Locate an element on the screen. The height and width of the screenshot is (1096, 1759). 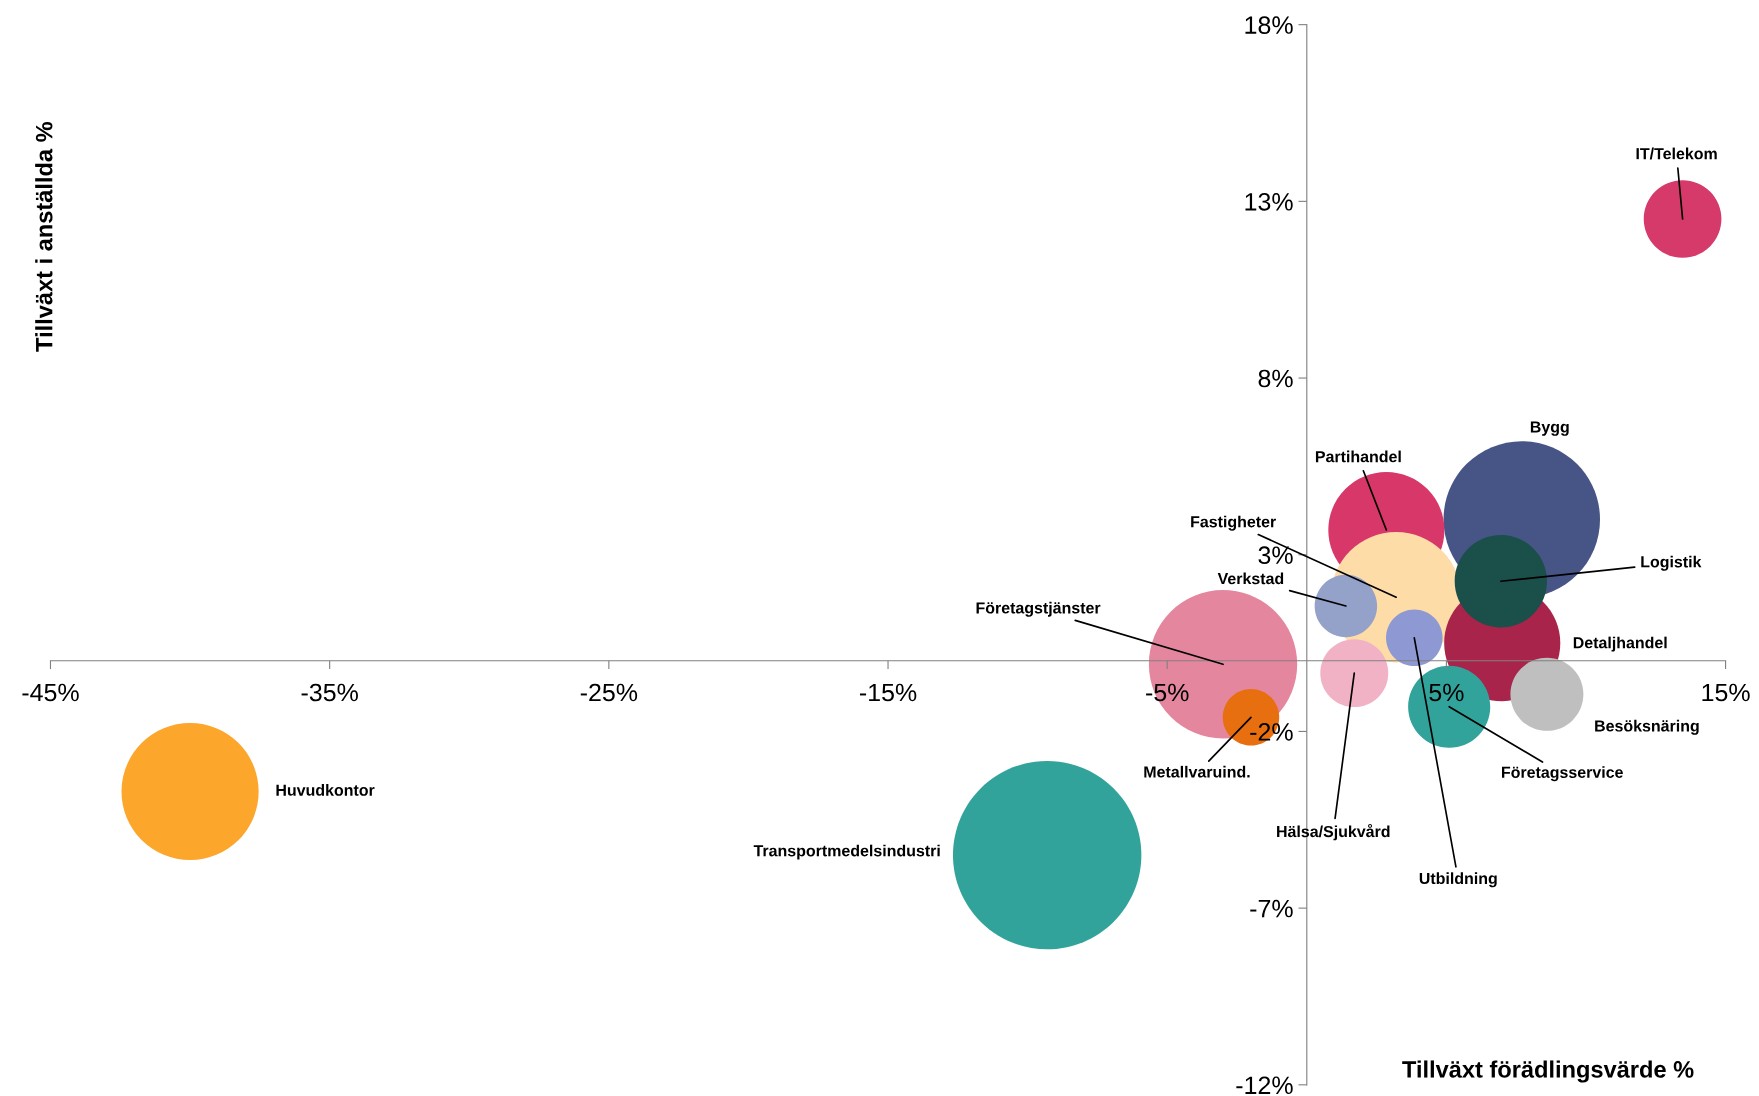
series-label: Transportmedelsindustri is located at coordinates (846, 852).